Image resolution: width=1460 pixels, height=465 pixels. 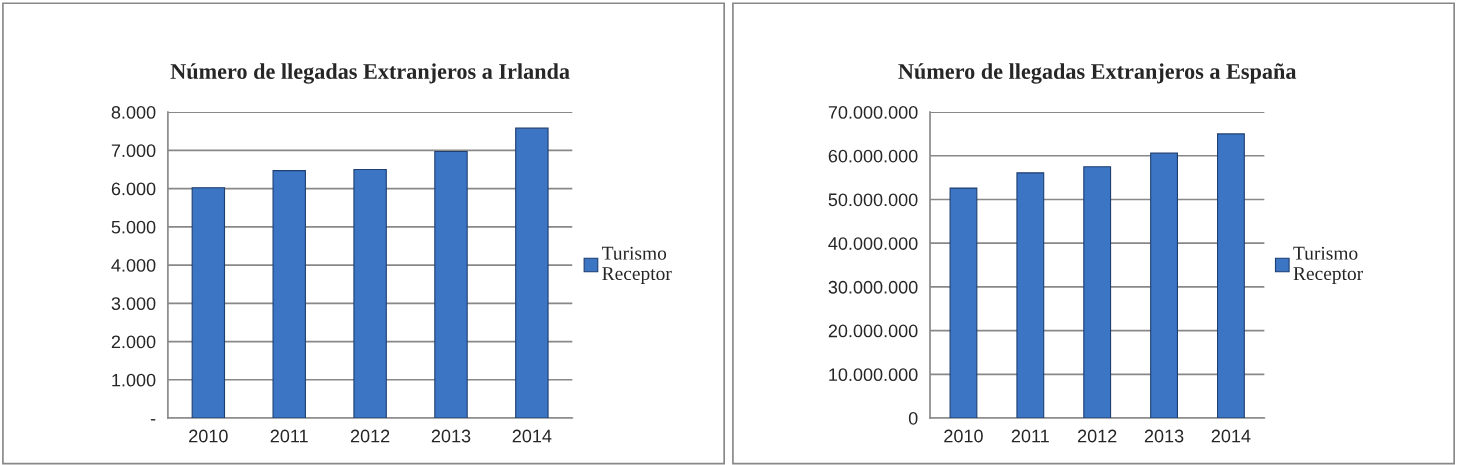 What do you see at coordinates (873, 200) in the screenshot?
I see `y-tick-label: 50.000.000` at bounding box center [873, 200].